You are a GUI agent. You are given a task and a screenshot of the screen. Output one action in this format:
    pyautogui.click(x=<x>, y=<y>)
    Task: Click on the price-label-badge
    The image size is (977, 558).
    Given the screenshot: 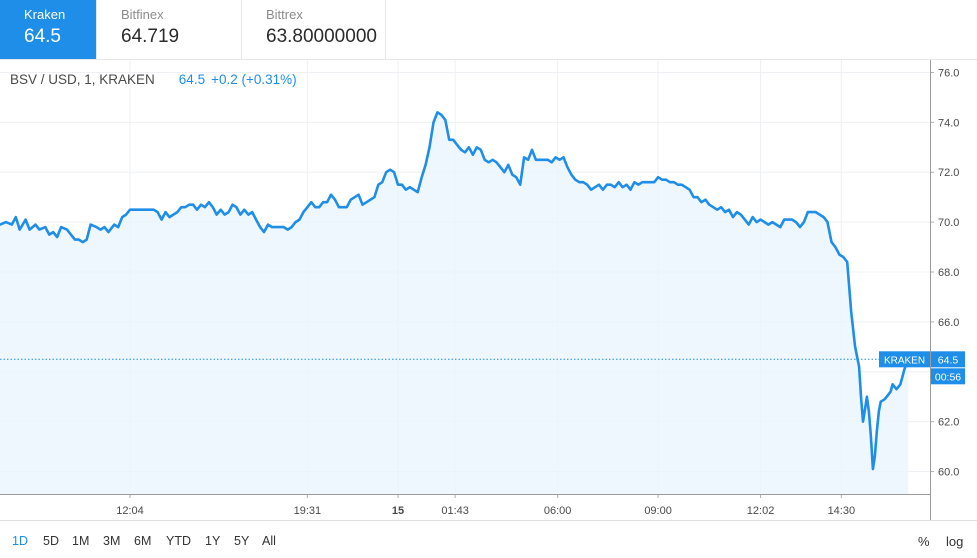 What is the action you would take?
    pyautogui.click(x=904, y=359)
    